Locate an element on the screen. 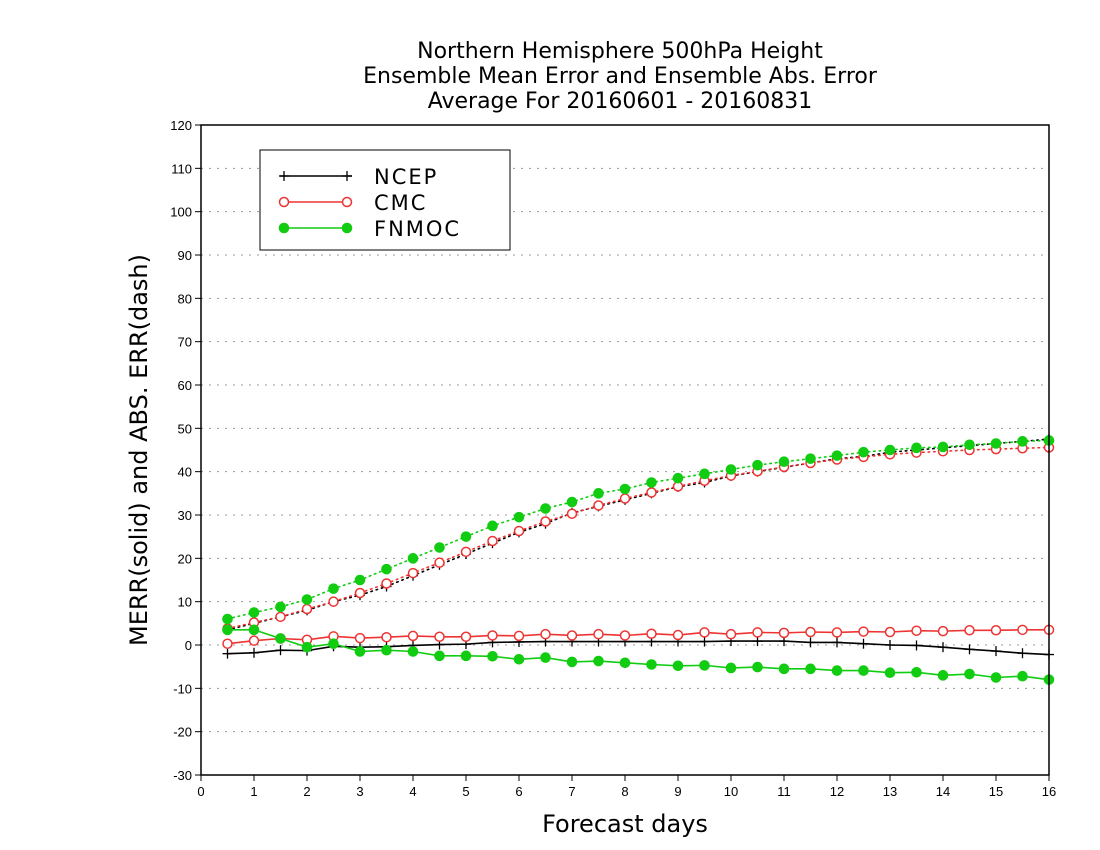 This screenshot has width=1100, height=850. y-tick-label: -30 is located at coordinates (182, 775).